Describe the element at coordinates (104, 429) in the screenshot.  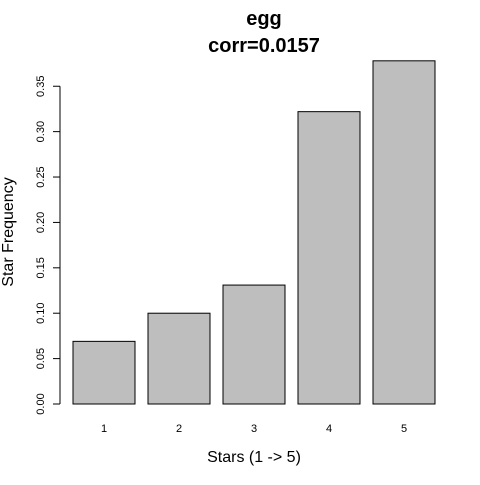
I see `x-tick-label: 1` at that location.